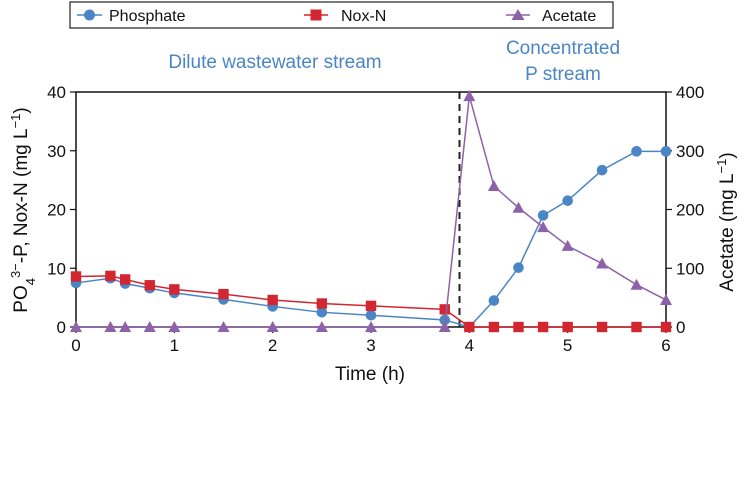  Describe the element at coordinates (15, 121) in the screenshot. I see `y-left-title-sup2: −1` at that location.